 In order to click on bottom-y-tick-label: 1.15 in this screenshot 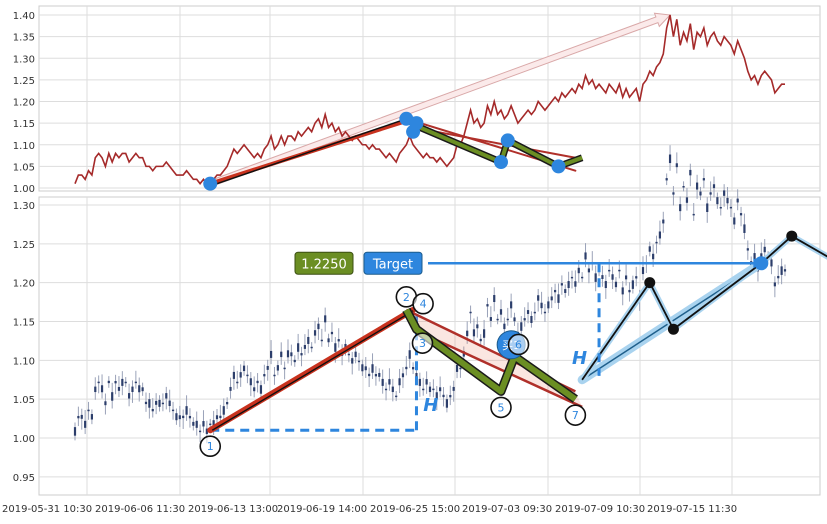, I will do `click(24, 323)`.